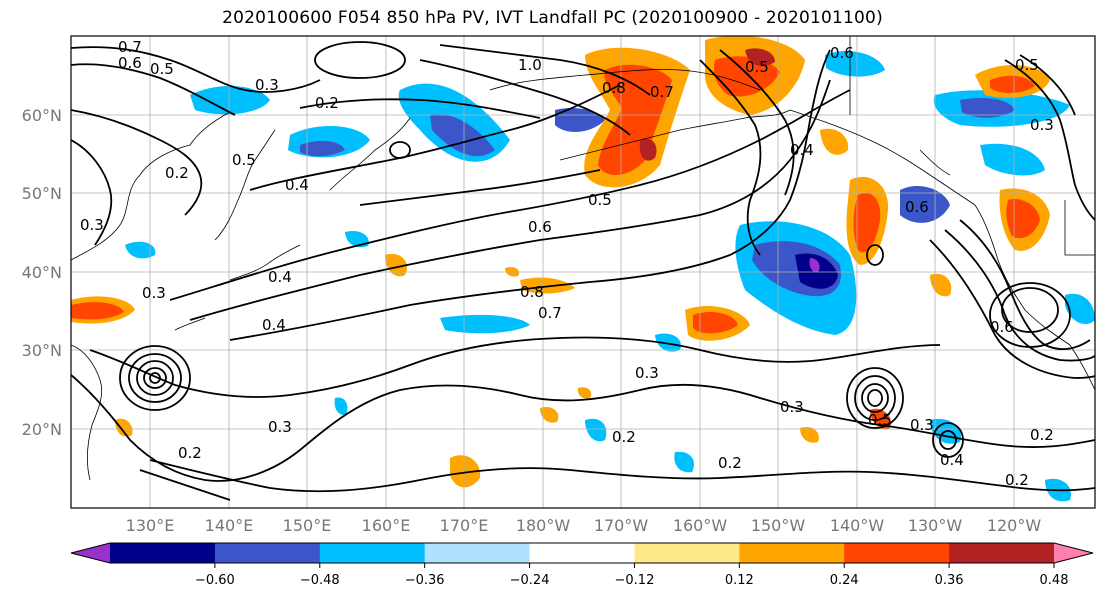 The image size is (1105, 601). What do you see at coordinates (700, 525) in the screenshot?
I see `lon-label: 160°W` at bounding box center [700, 525].